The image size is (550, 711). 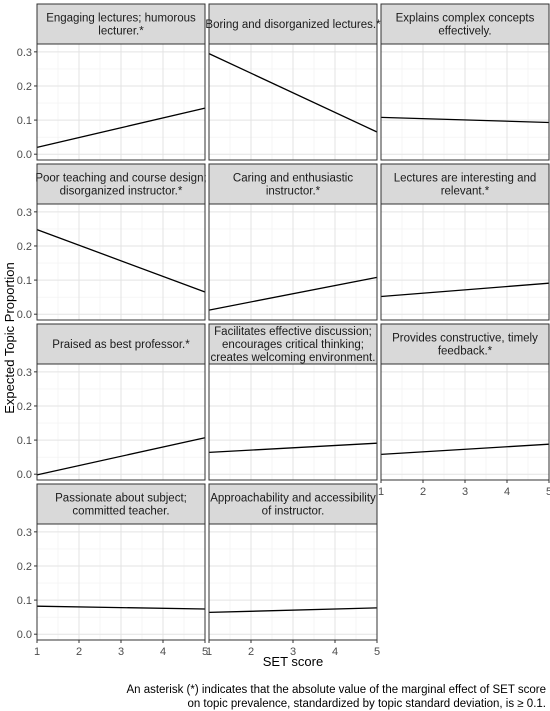 I want to click on facet-title-line: feedback.*, so click(x=465, y=352).